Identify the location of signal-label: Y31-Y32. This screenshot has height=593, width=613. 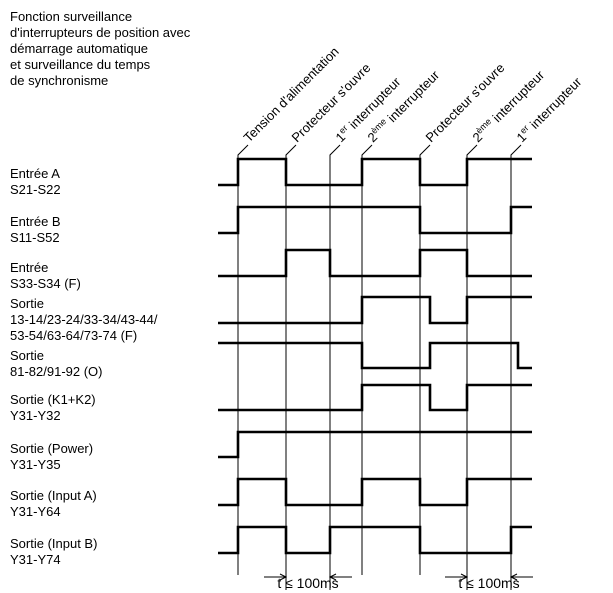
(35, 415).